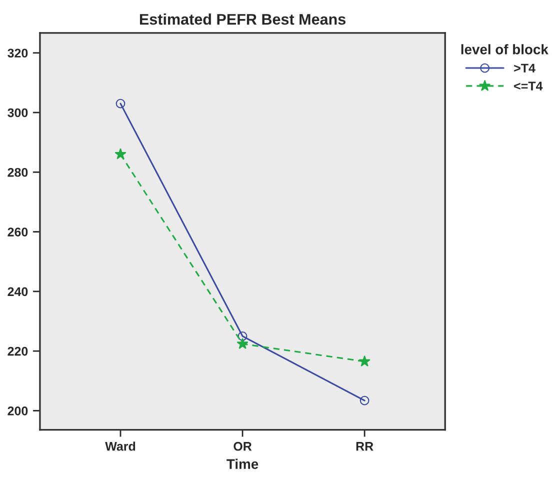 This screenshot has width=555, height=477. I want to click on x-tick-label: OR, so click(243, 446).